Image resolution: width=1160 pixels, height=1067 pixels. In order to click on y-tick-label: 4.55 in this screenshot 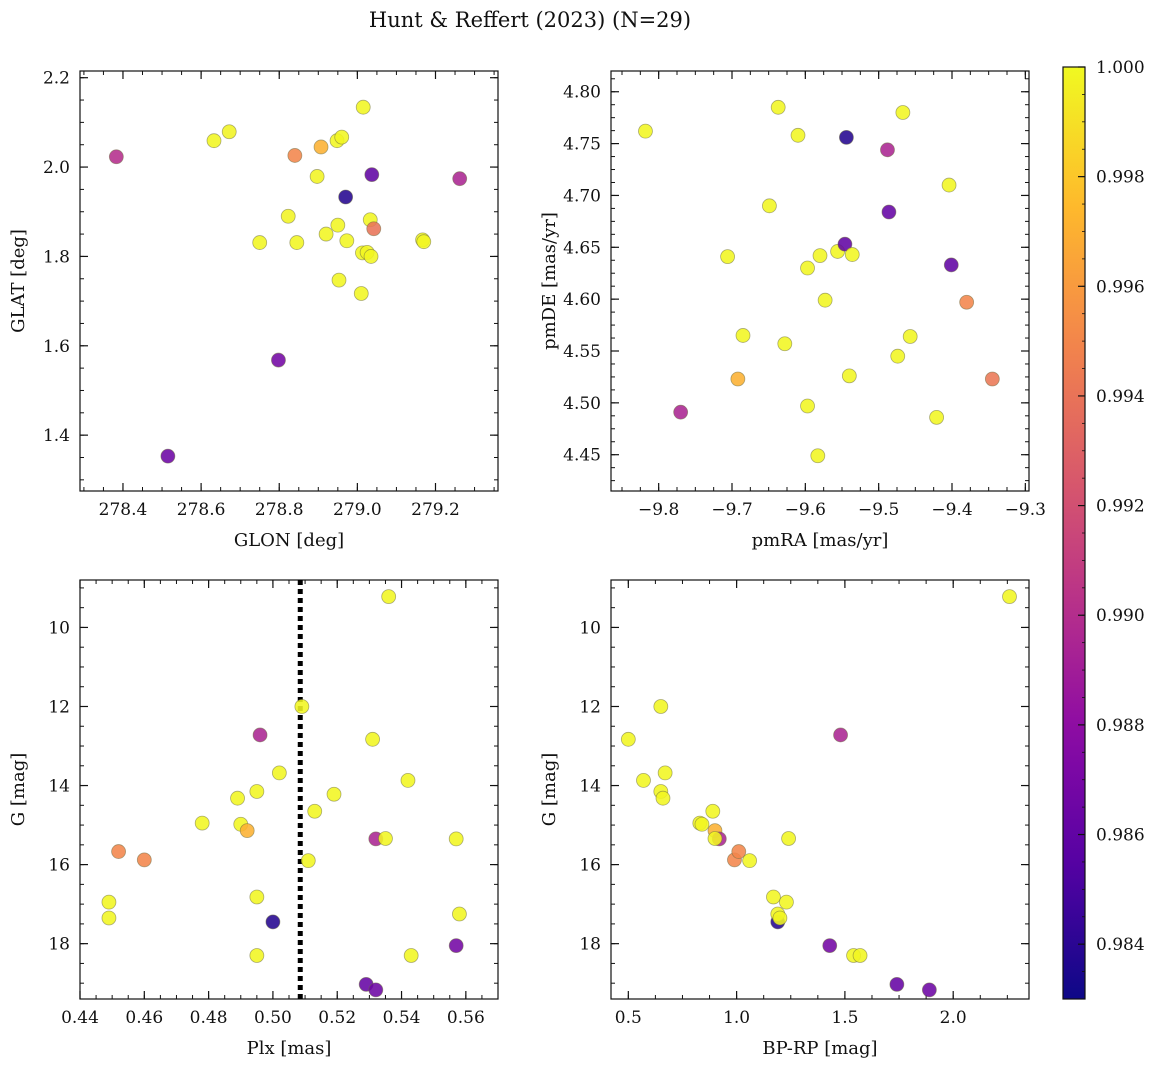, I will do `click(582, 352)`.